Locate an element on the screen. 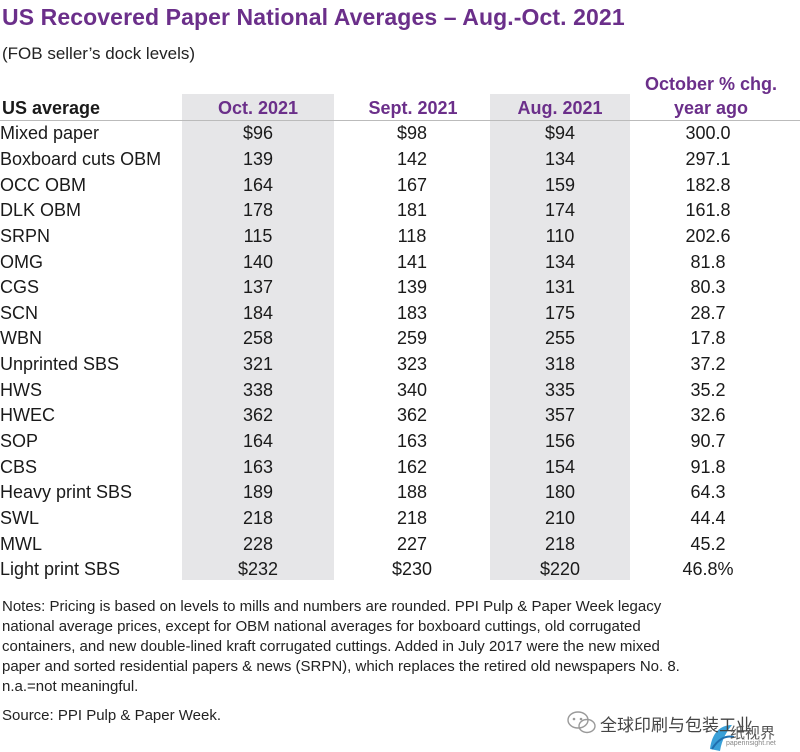  sept-value: 188 is located at coordinates (412, 492).